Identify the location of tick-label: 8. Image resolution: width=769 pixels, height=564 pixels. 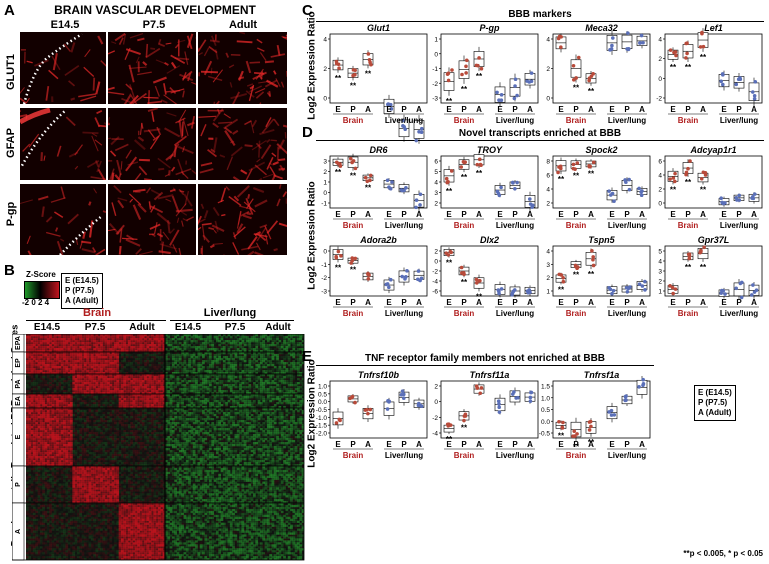
(548, 162).